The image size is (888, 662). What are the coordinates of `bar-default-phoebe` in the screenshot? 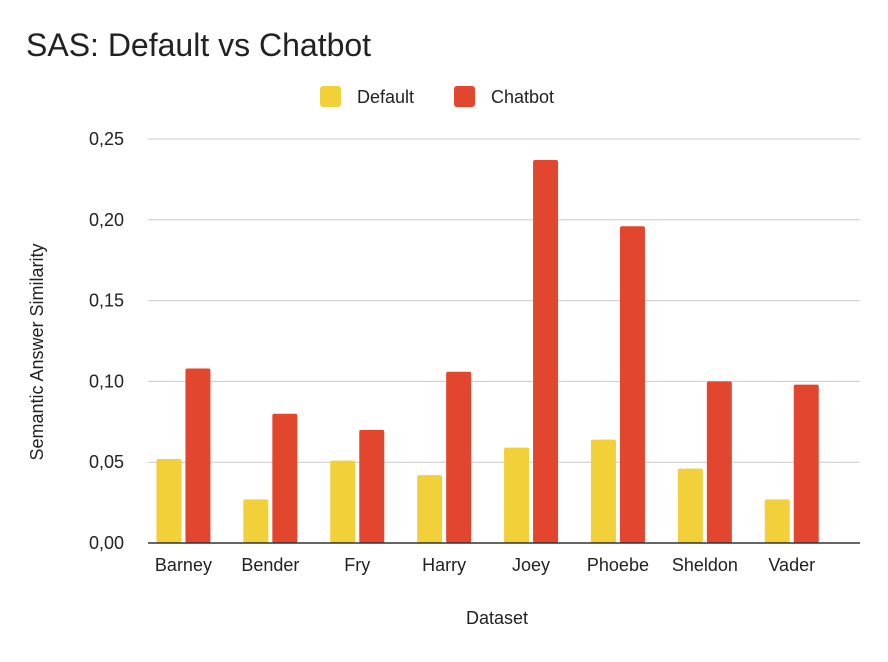 It's located at (603, 491).